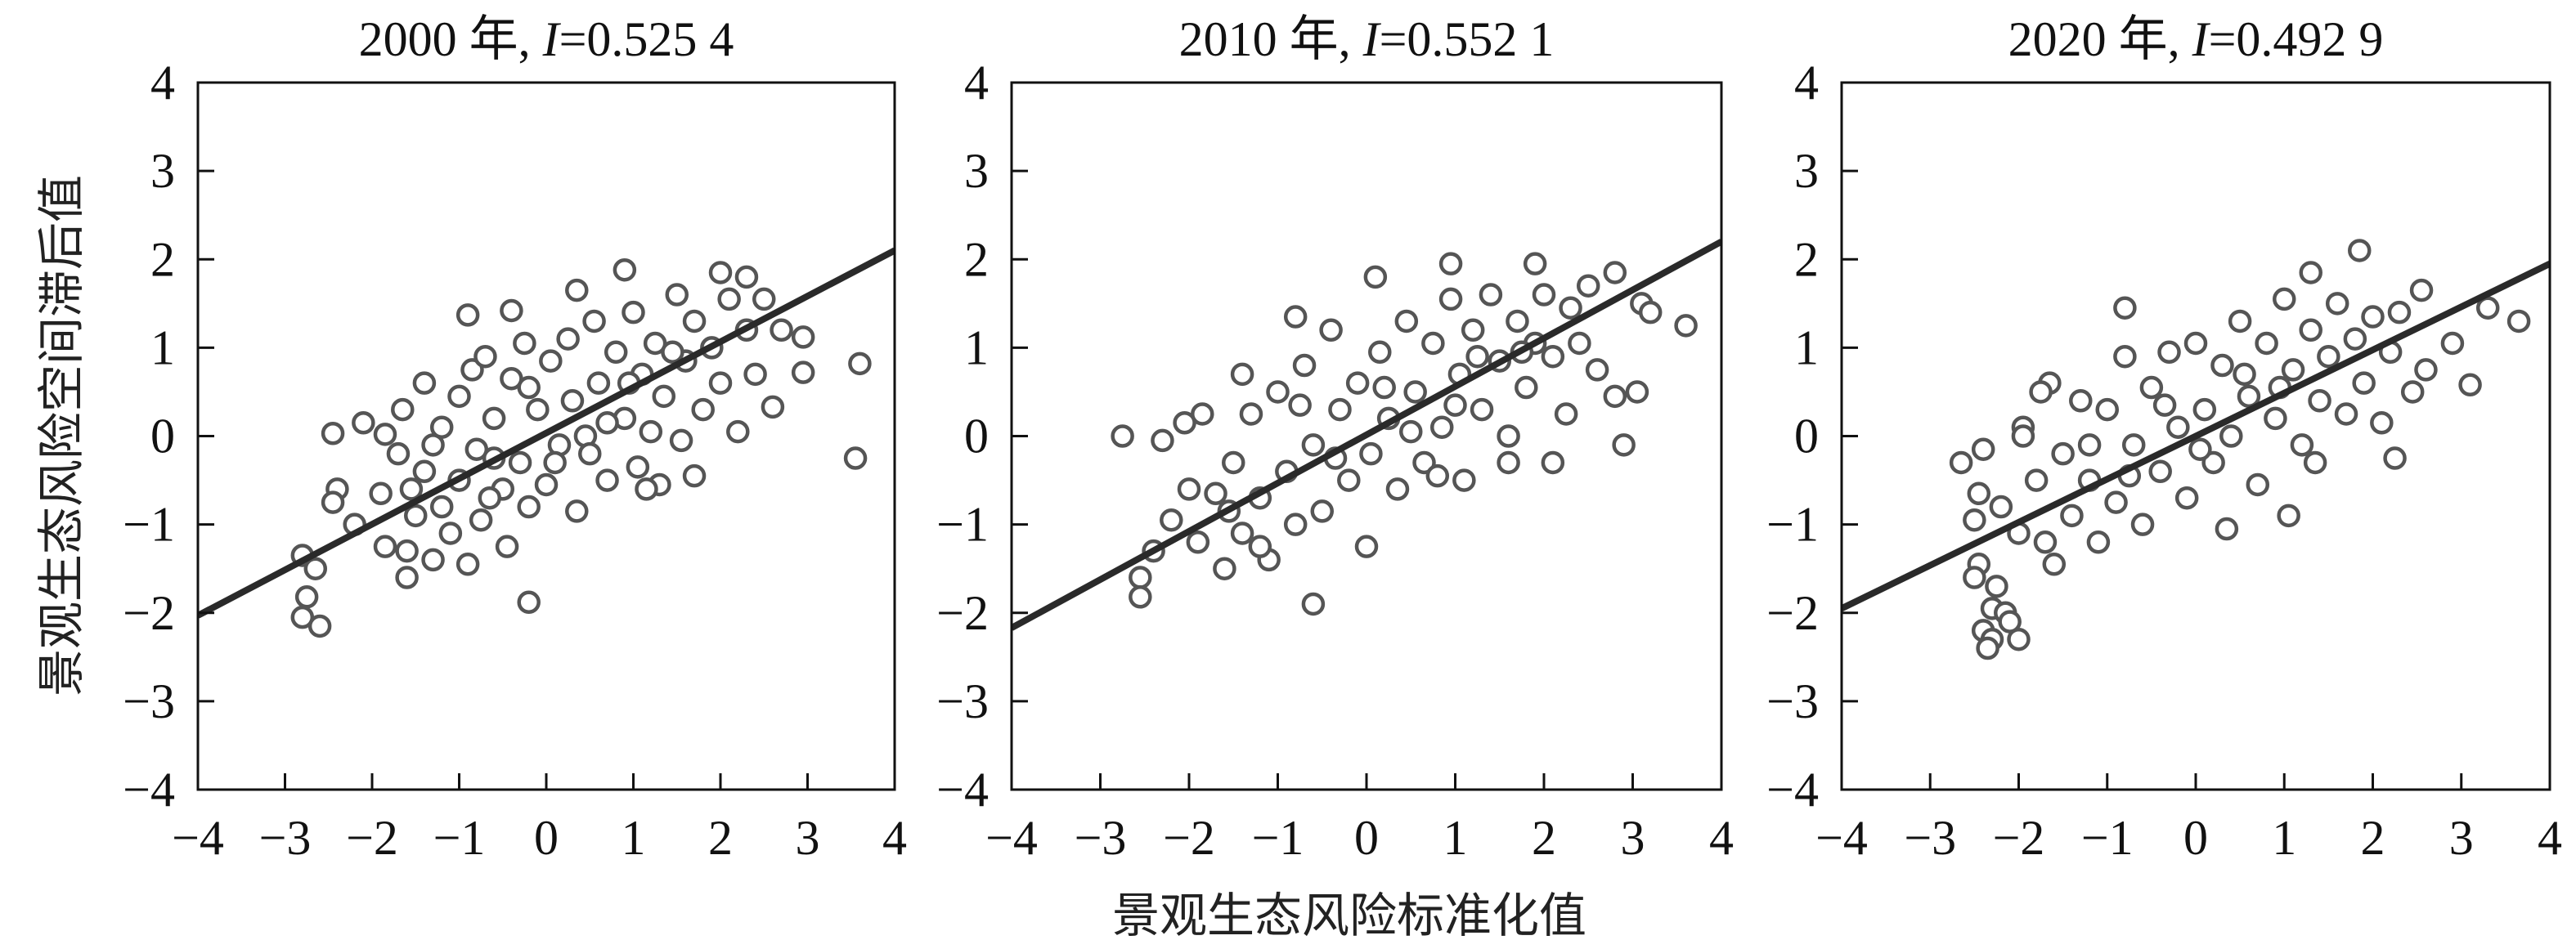  What do you see at coordinates (62, 436) in the screenshot?
I see `y-axis-title: 景观生态风险空间滞后值` at bounding box center [62, 436].